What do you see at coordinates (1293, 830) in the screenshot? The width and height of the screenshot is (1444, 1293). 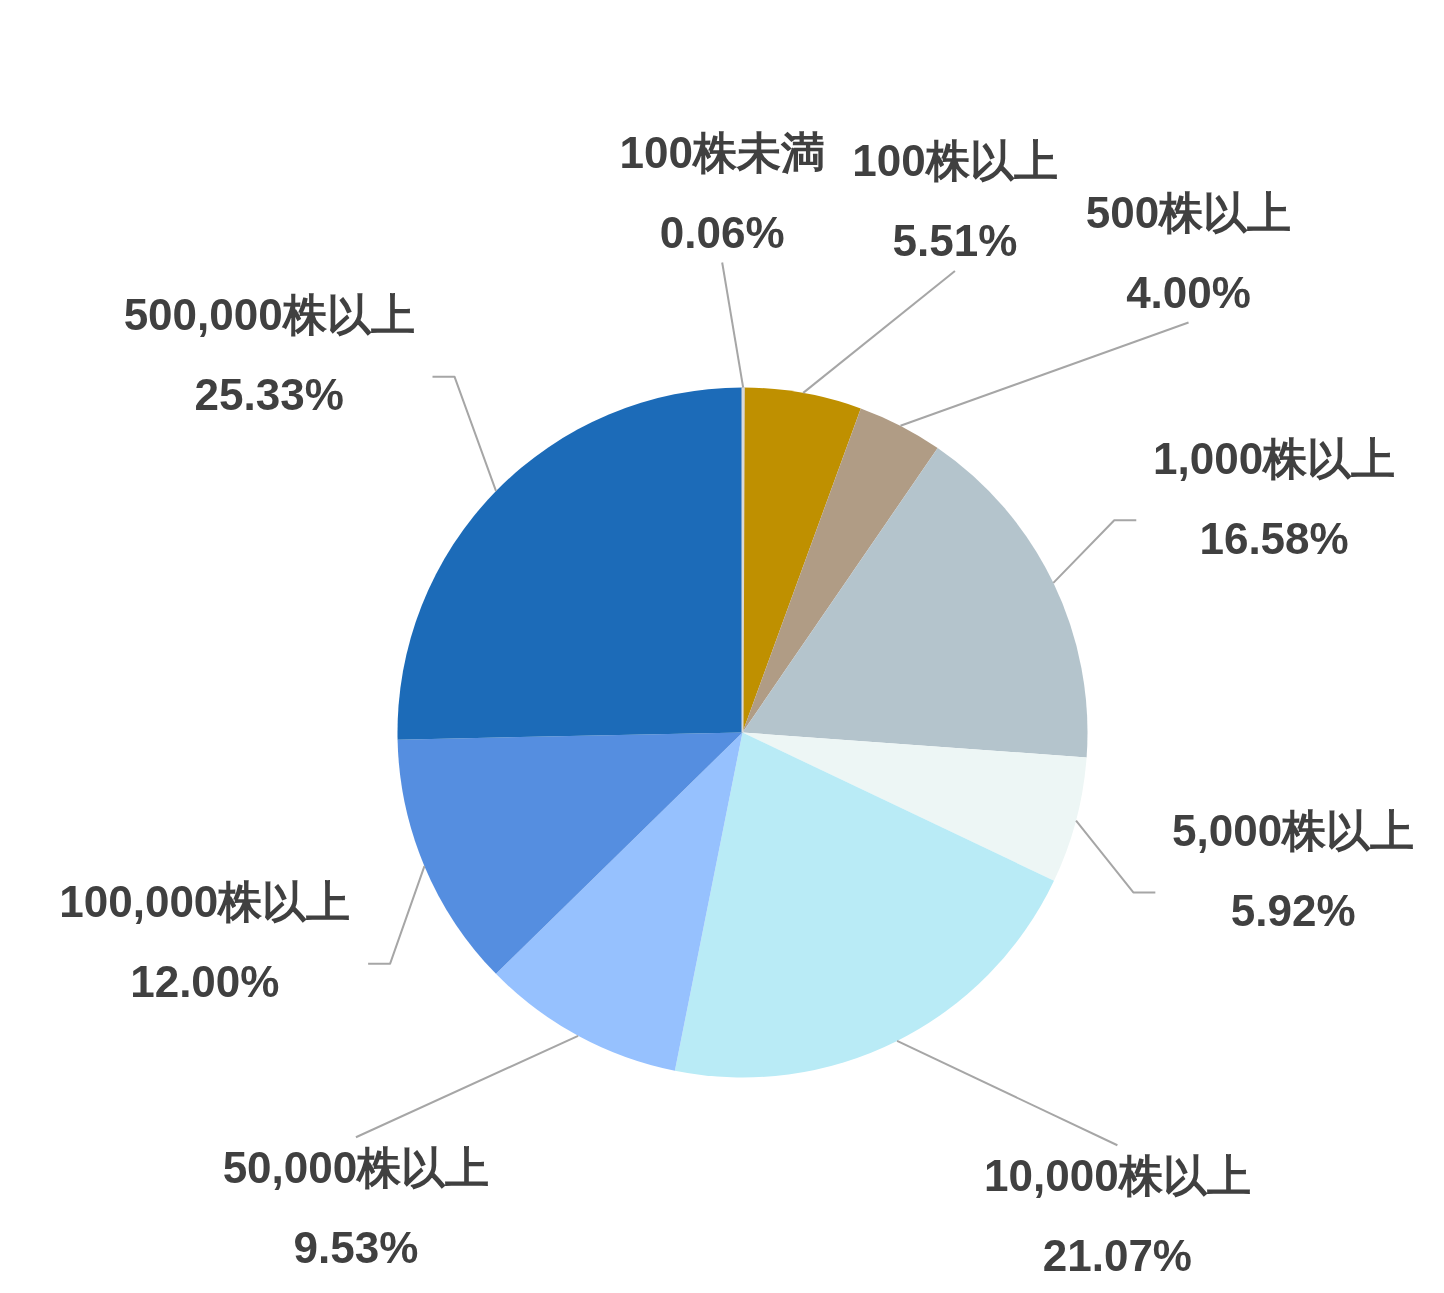 I see `slice-label: 5,000株以上` at bounding box center [1293, 830].